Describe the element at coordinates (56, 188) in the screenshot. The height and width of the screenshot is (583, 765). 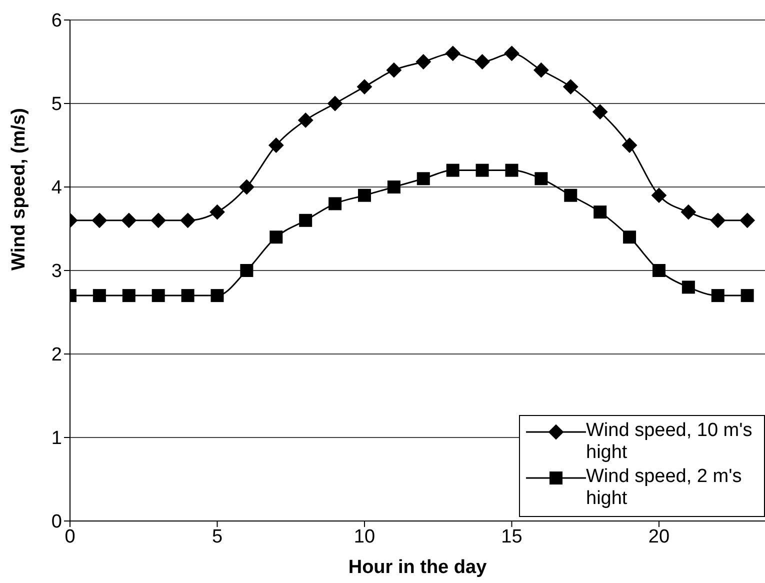
I see `y-tick-label: 4` at that location.